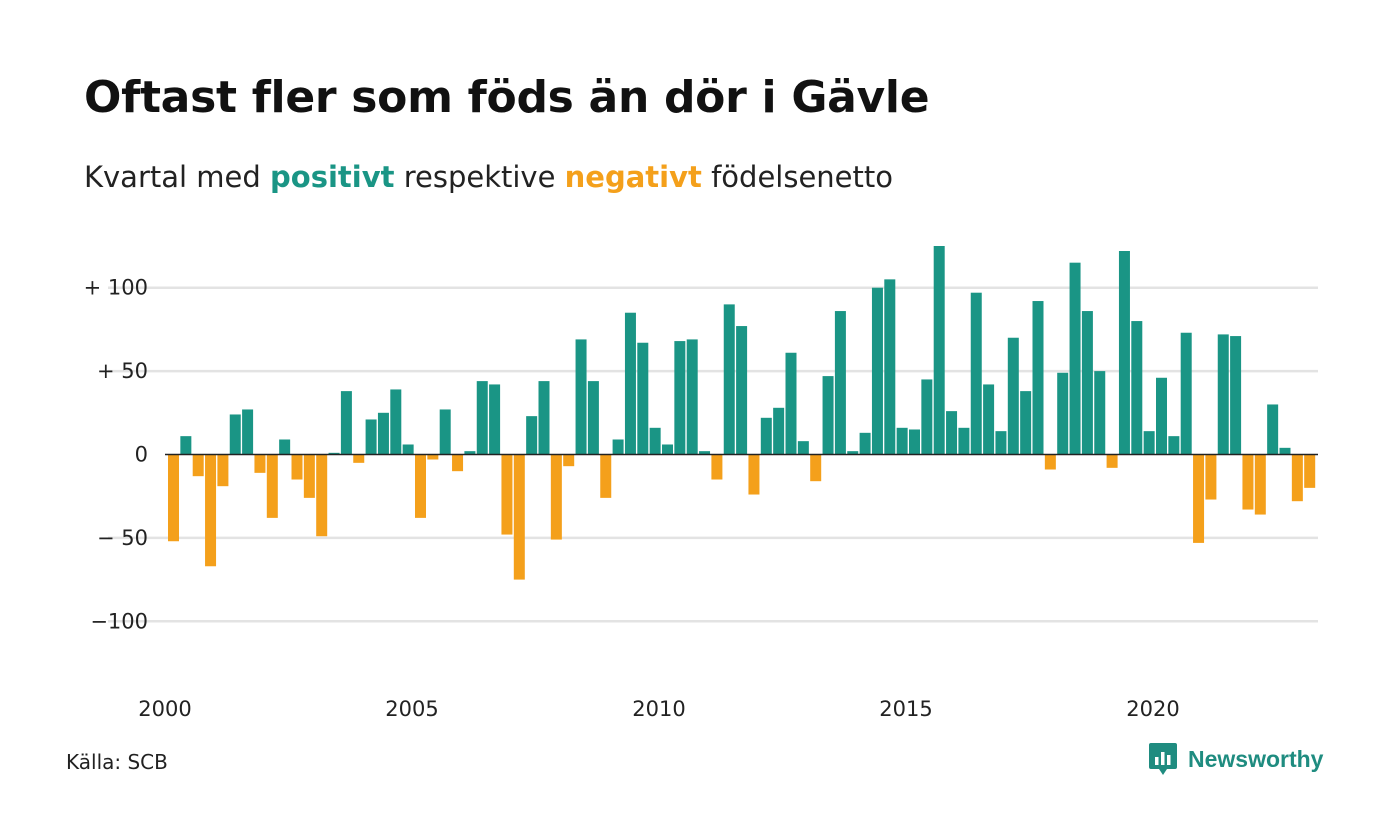 The width and height of the screenshot is (1400, 840). What do you see at coordinates (905, 709) in the screenshot?
I see `x-tick-label: 2015` at bounding box center [905, 709].